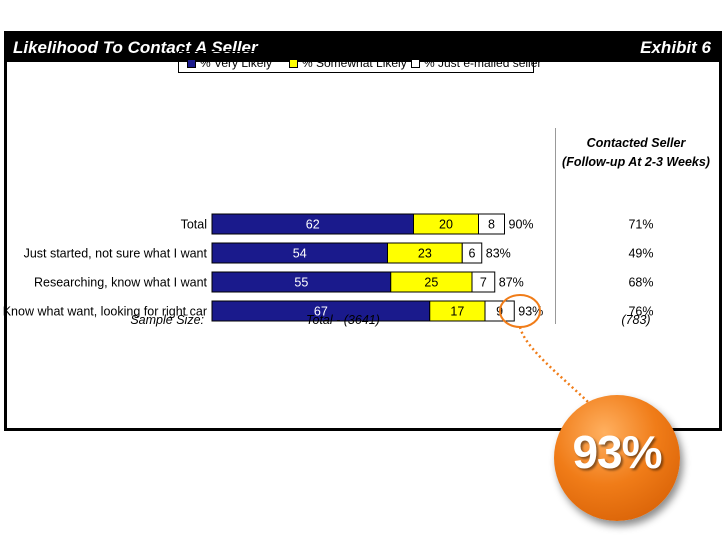  What do you see at coordinates (194, 225) in the screenshot?
I see `category-label: Total` at bounding box center [194, 225].